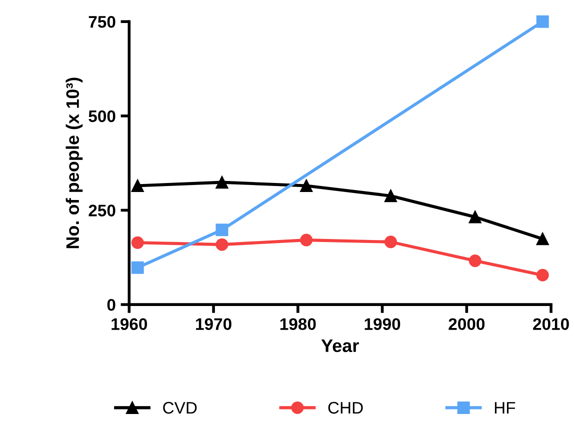  What do you see at coordinates (102, 210) in the screenshot?
I see `y-tick-label: 250` at bounding box center [102, 210].